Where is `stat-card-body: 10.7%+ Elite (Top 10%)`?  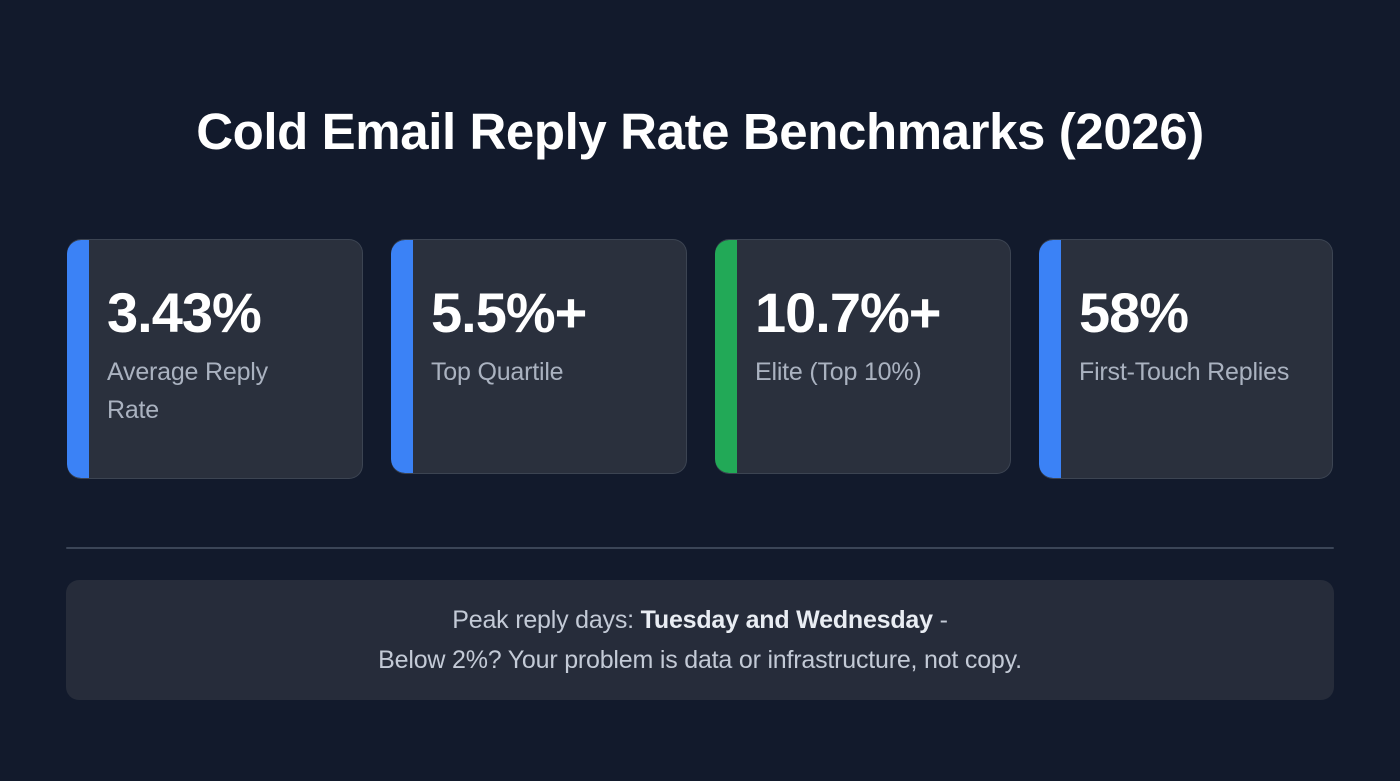 stat-card-body: 10.7%+ Elite (Top 10%) is located at coordinates (873, 356).